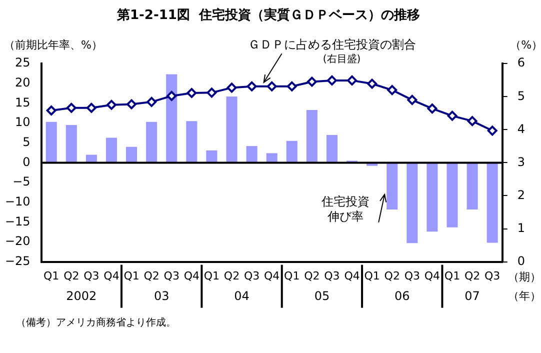 The width and height of the screenshot is (541, 353). I want to click on y2-tick-label: 3, so click(521, 161).